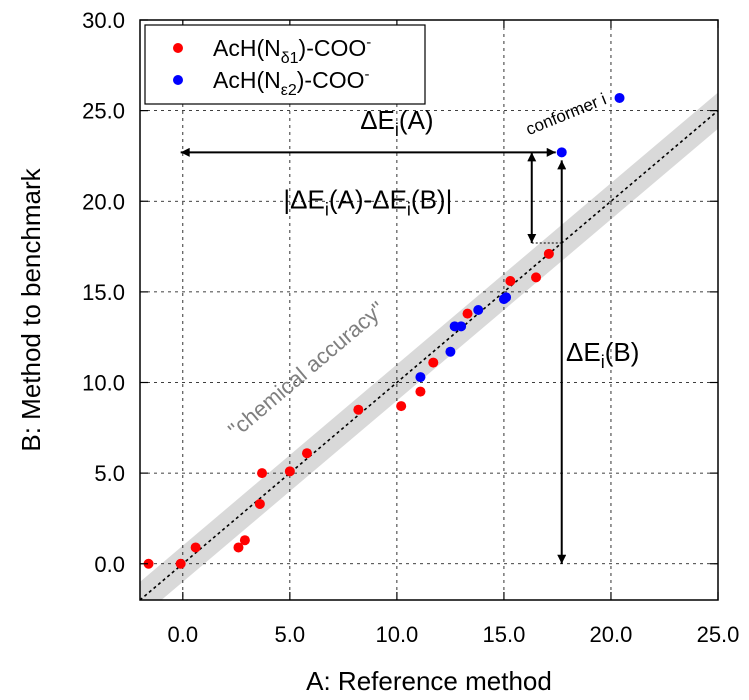 This screenshot has width=749, height=700. I want to click on y-tick-label: 5.0, so click(109, 473).